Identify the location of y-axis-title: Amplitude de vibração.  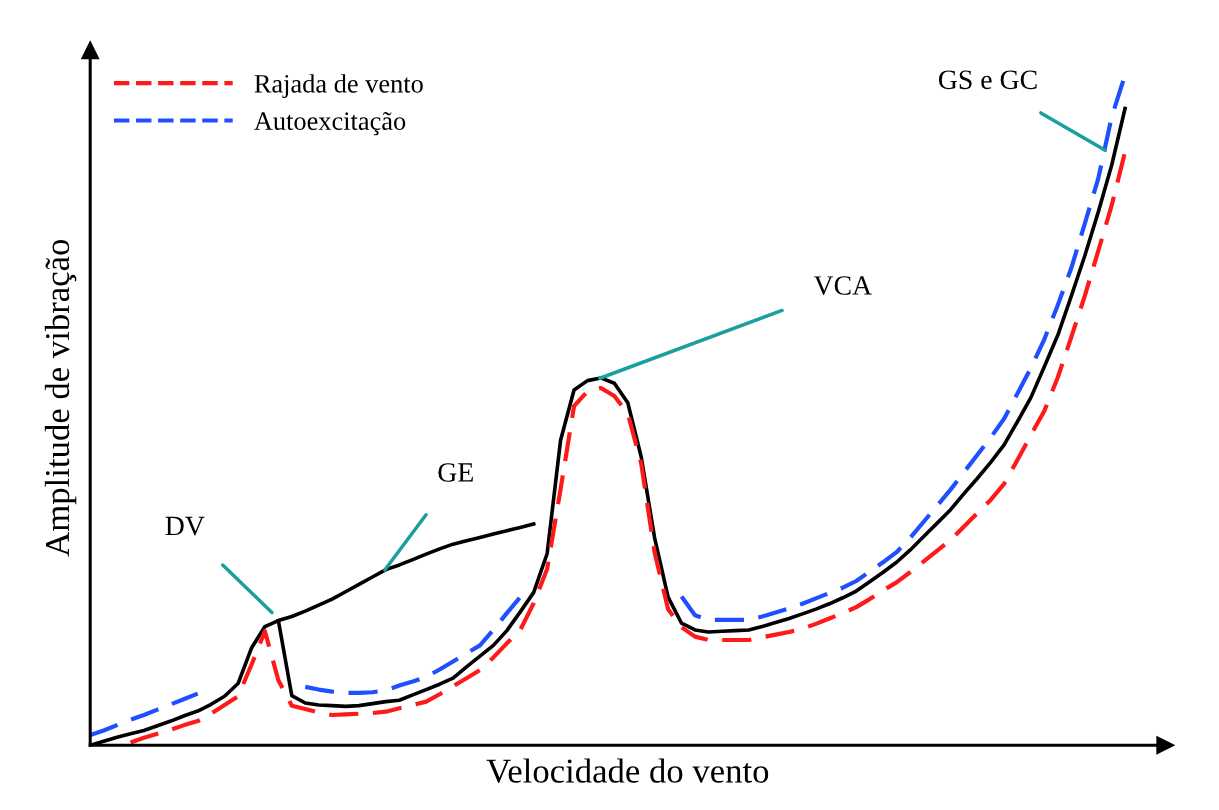
(60, 398).